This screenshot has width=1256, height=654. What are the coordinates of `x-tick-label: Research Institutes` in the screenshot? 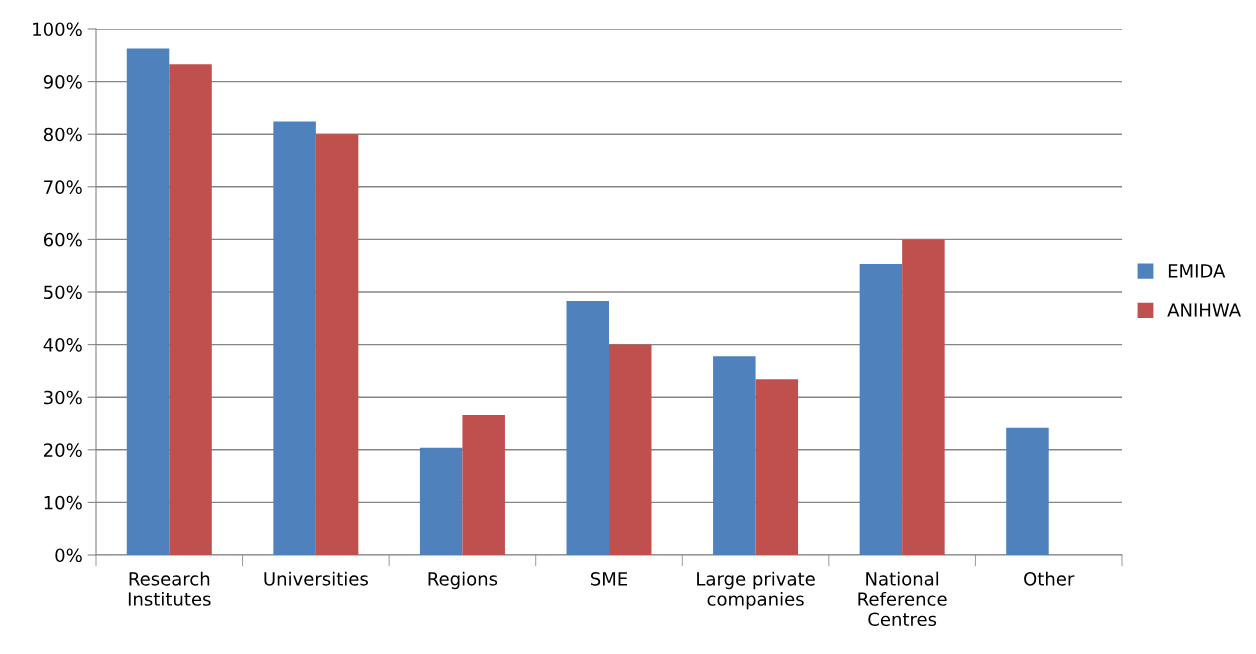 It's located at (169, 588).